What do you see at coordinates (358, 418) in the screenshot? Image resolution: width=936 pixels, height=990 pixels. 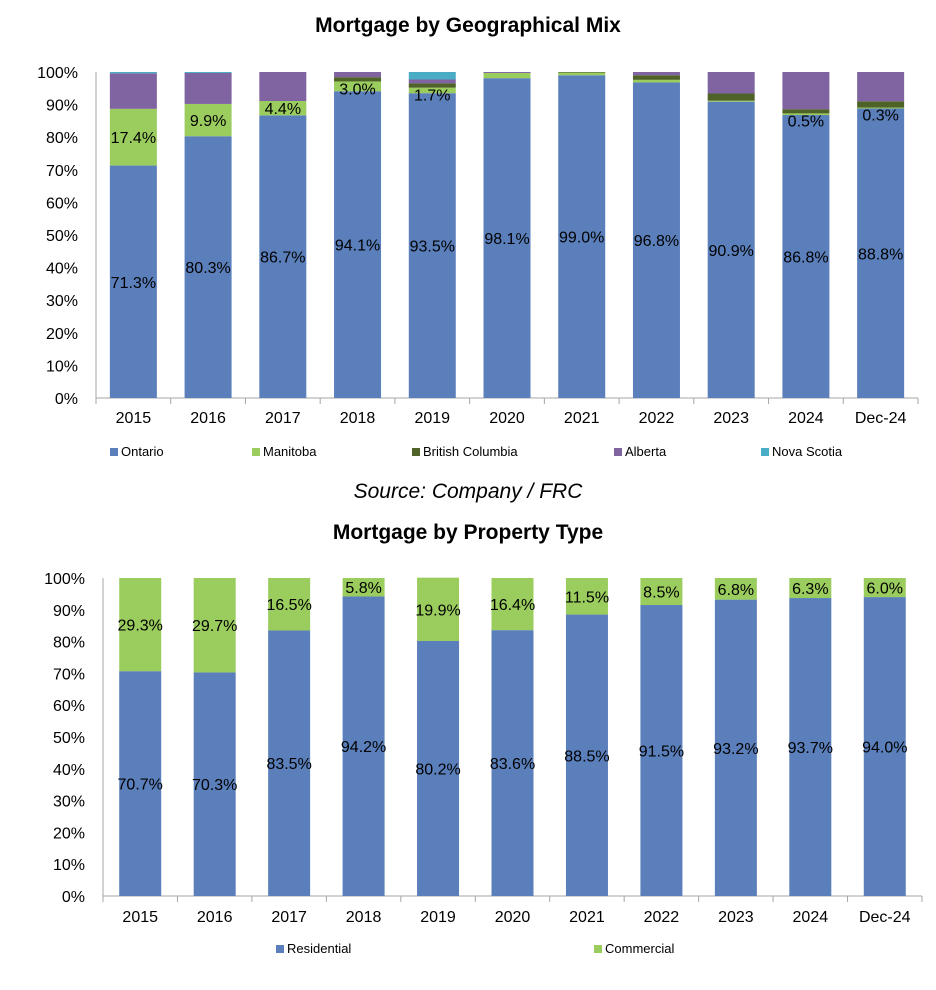 I see `x-tick-label: 2018` at bounding box center [358, 418].